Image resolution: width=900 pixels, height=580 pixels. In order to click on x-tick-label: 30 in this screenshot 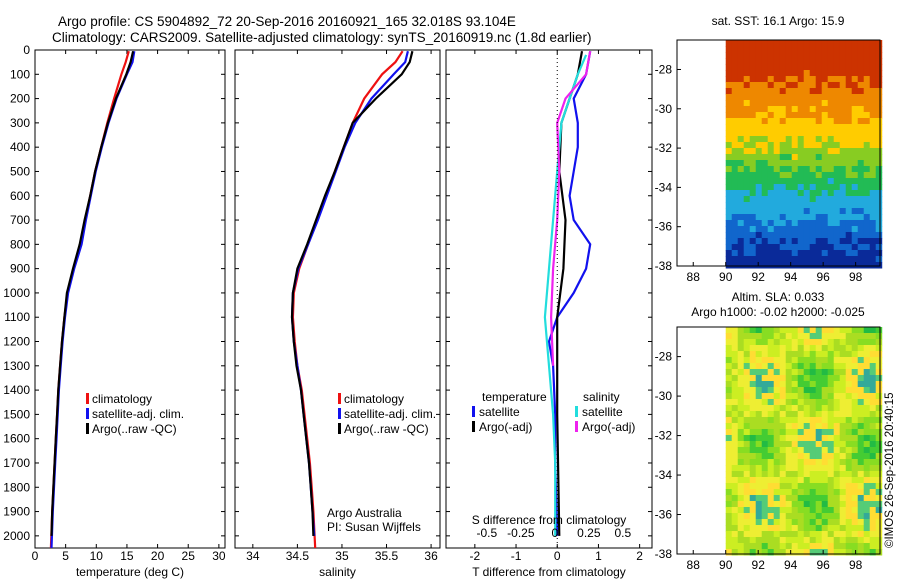, I will do `click(219, 556)`.